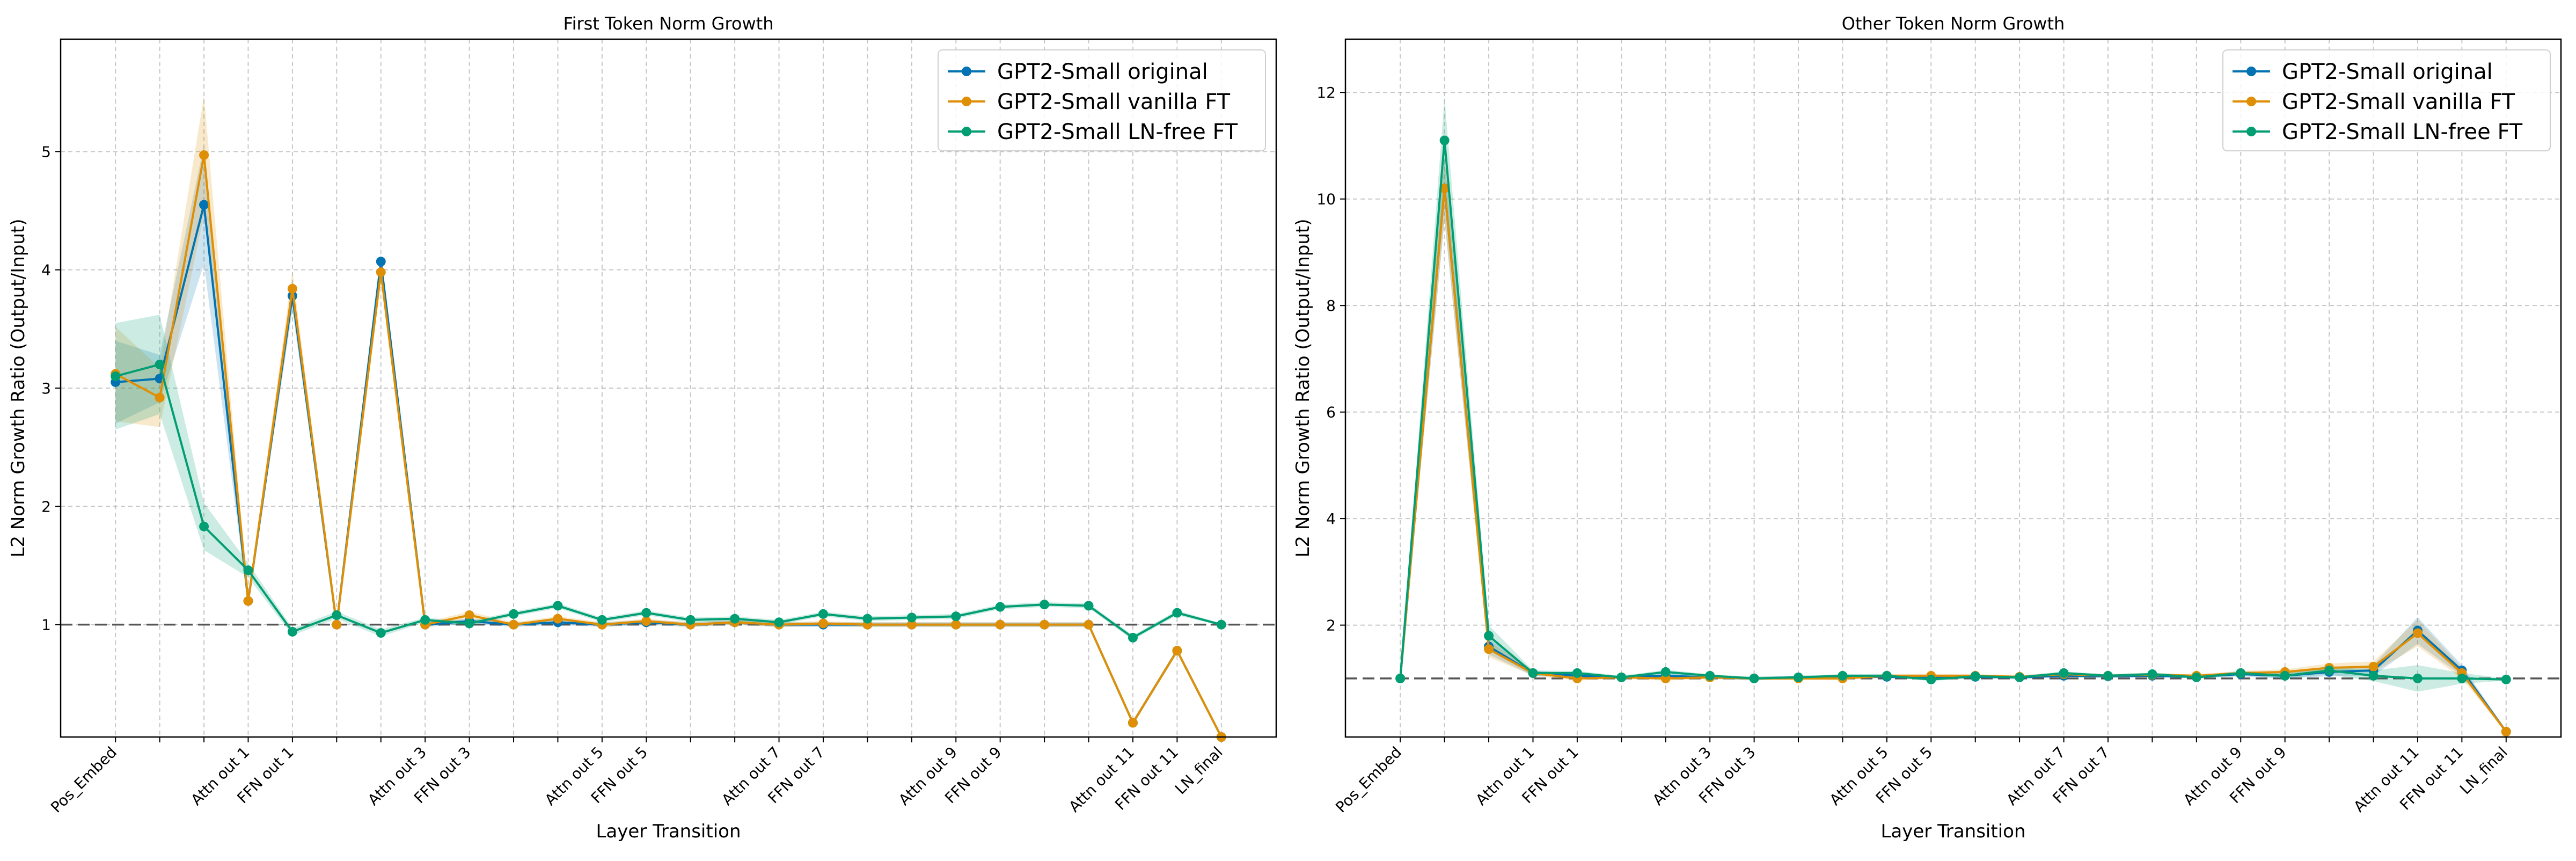 This screenshot has height=861, width=2576. I want to click on chart-title: First Token Norm Growth, so click(668, 23).